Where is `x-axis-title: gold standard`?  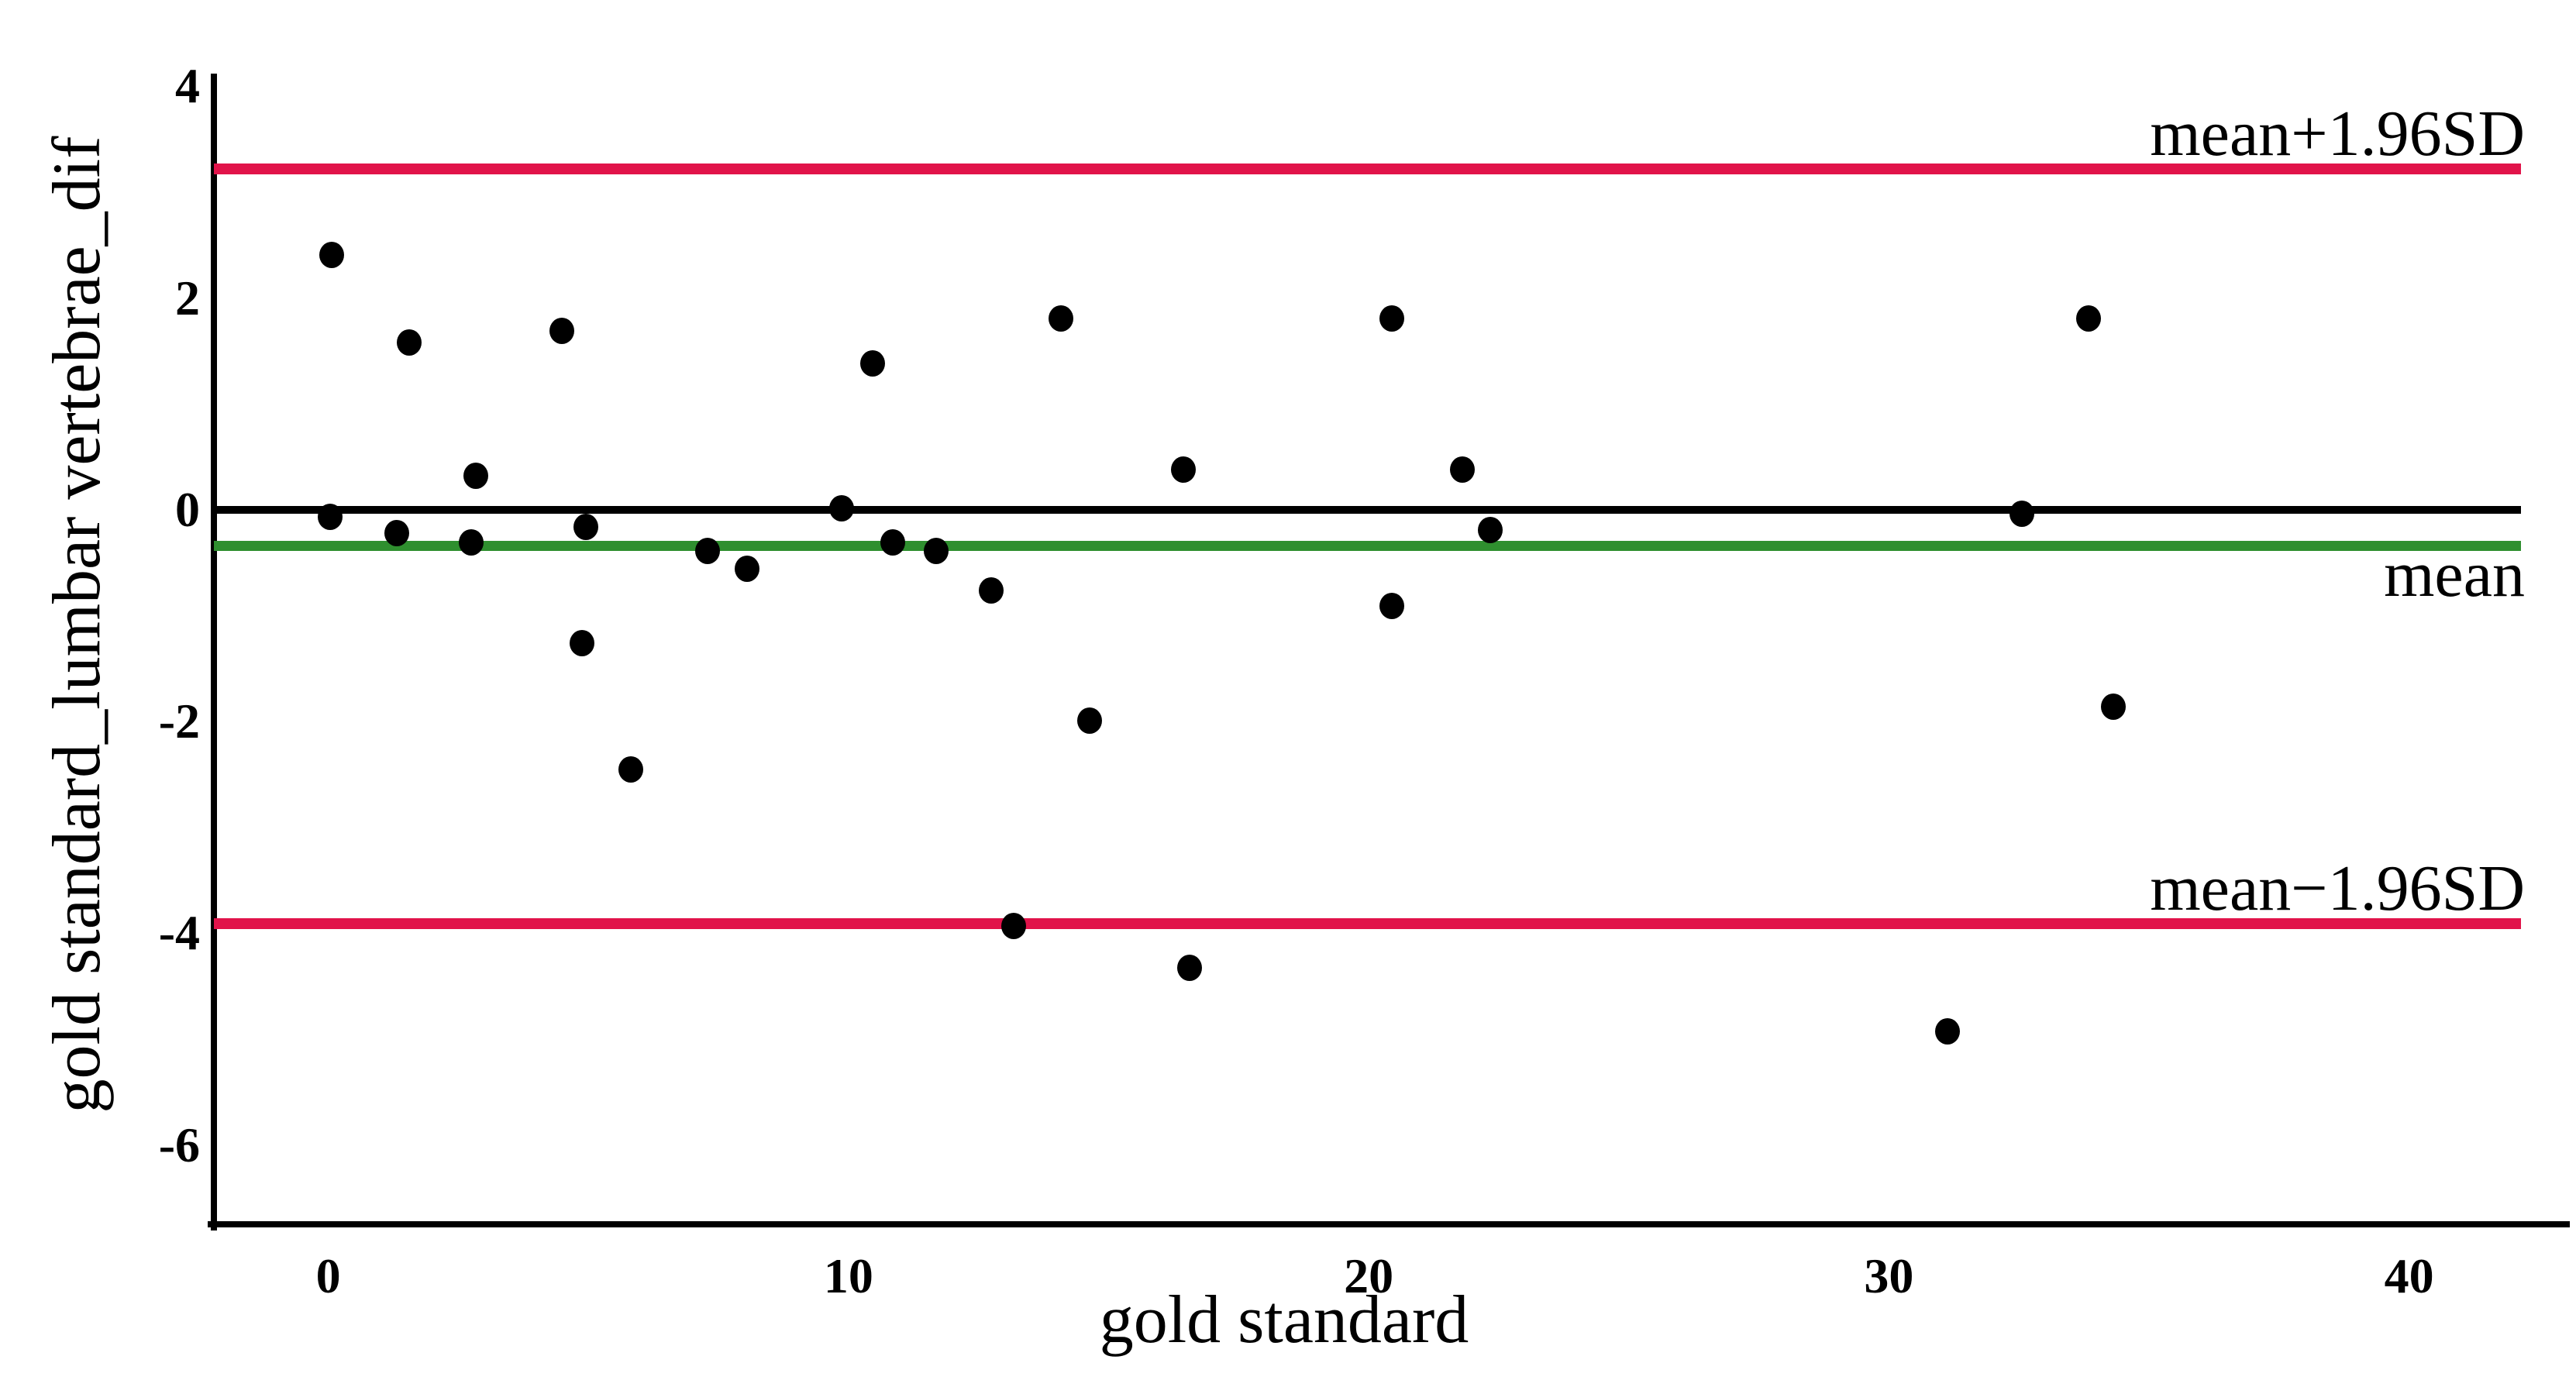
x-axis-title: gold standard is located at coordinates (1284, 1320).